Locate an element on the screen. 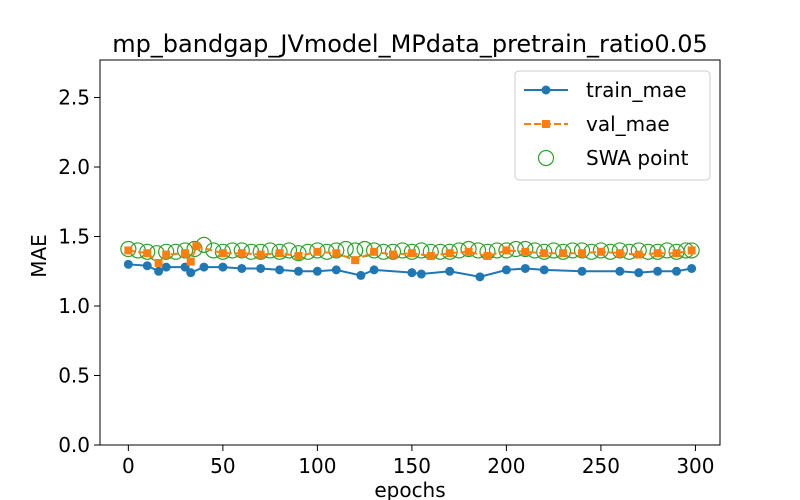  legend-box is located at coordinates (612, 125).